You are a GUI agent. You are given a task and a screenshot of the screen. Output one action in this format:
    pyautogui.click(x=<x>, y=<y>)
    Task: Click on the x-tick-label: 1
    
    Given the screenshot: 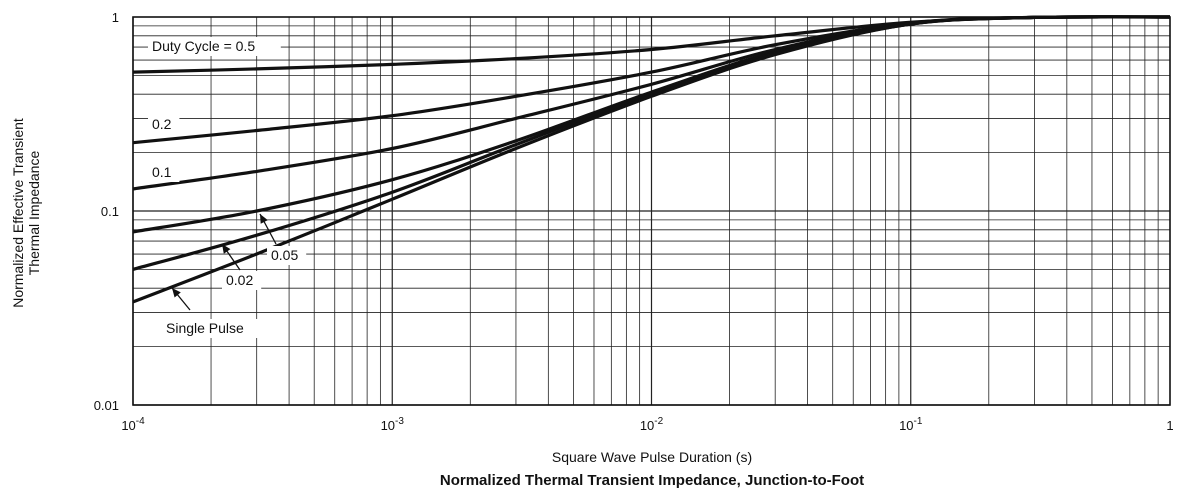 What is the action you would take?
    pyautogui.click(x=1169, y=425)
    